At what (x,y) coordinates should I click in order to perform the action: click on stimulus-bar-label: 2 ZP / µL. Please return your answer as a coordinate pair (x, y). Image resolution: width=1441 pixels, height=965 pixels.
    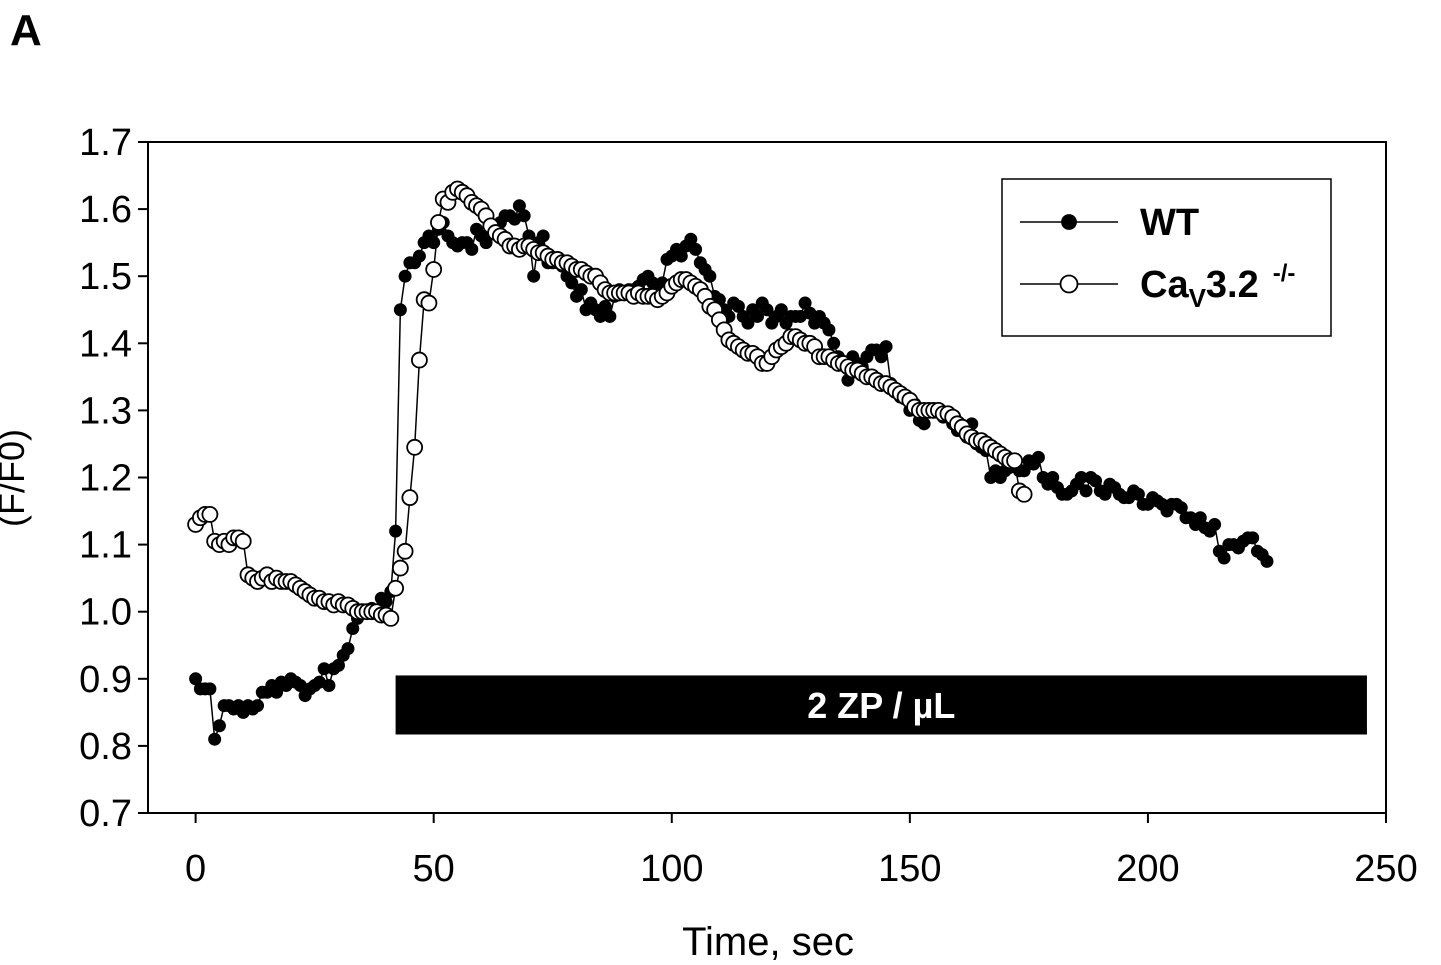
    Looking at the image, I should click on (881, 705).